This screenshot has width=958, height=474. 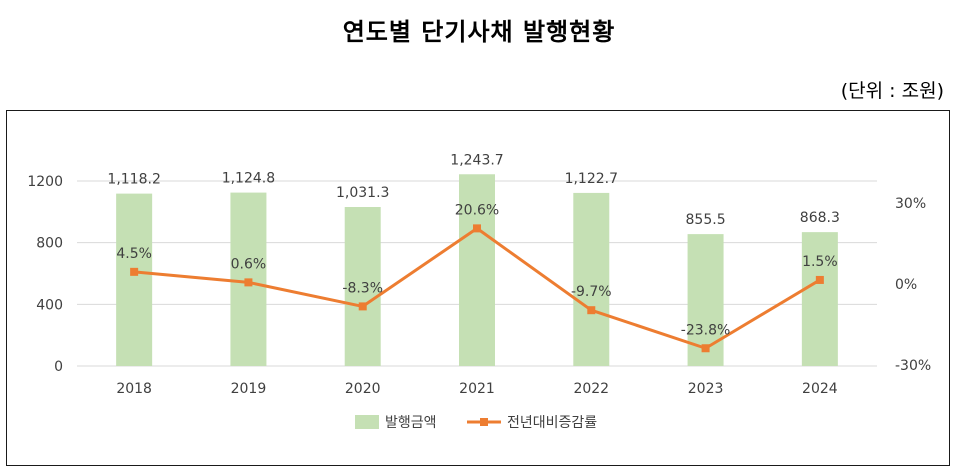 What do you see at coordinates (476, 160) in the screenshot?
I see `bar-data-label: 1,243.7` at bounding box center [476, 160].